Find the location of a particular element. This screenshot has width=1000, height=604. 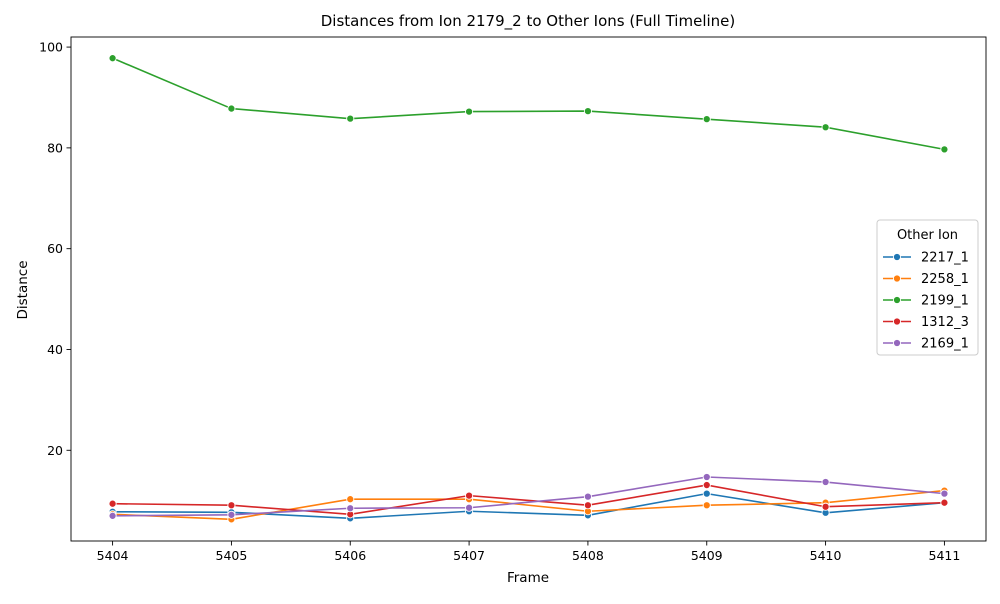

legend-entry-1312_3: 1312_3 is located at coordinates (926, 322).